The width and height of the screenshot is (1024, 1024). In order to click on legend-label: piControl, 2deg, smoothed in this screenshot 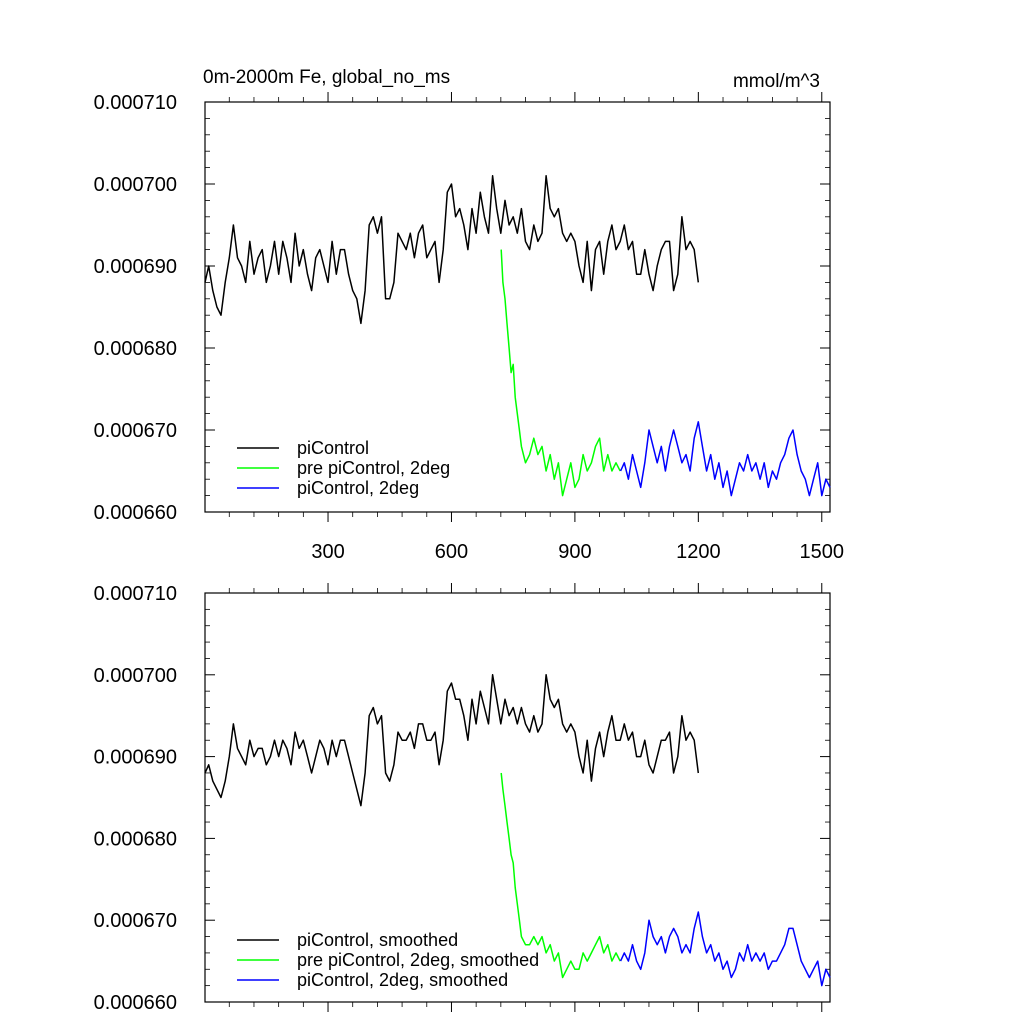, I will do `click(402, 980)`.